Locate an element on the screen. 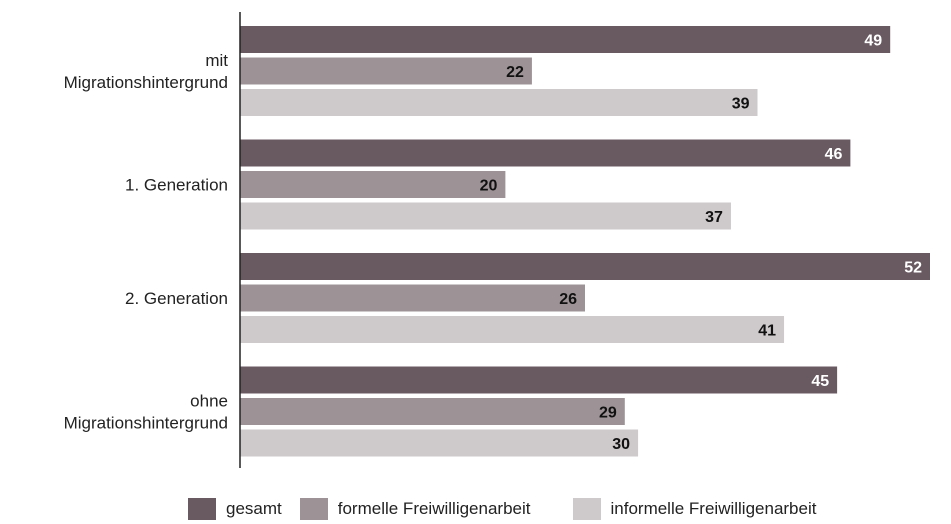 This screenshot has height=524, width=951. legend-item-formelle: formelle Freiwilligenarbeit is located at coordinates (415, 509).